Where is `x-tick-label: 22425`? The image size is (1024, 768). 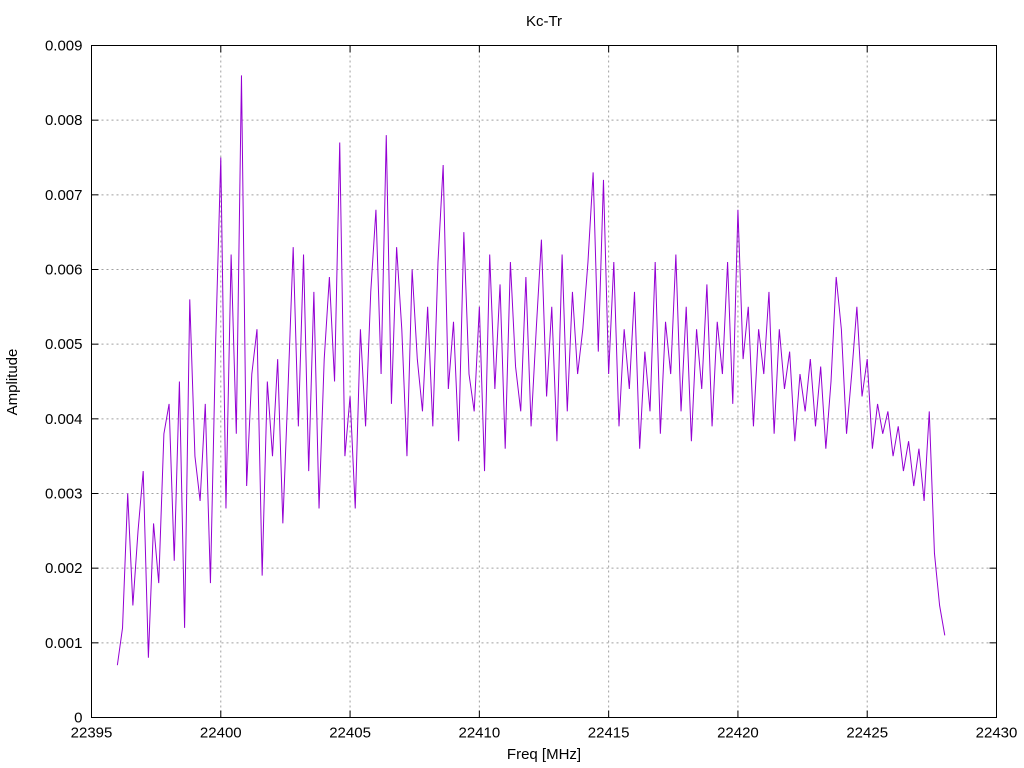 x-tick-label: 22425 is located at coordinates (867, 733).